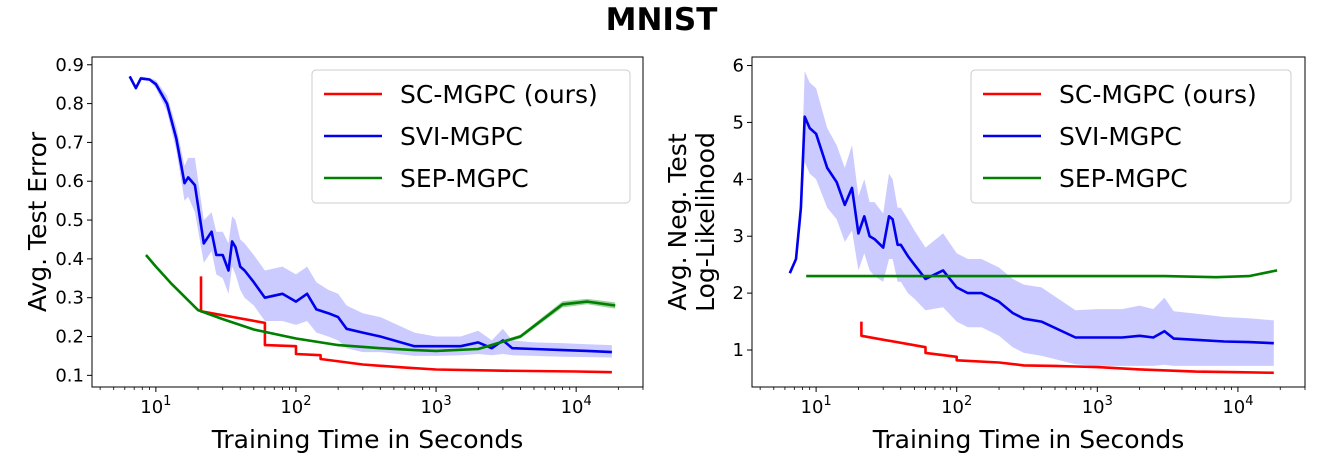 The width and height of the screenshot is (1323, 470). I want to click on y-tick-label: 0.9, so click(69, 65).